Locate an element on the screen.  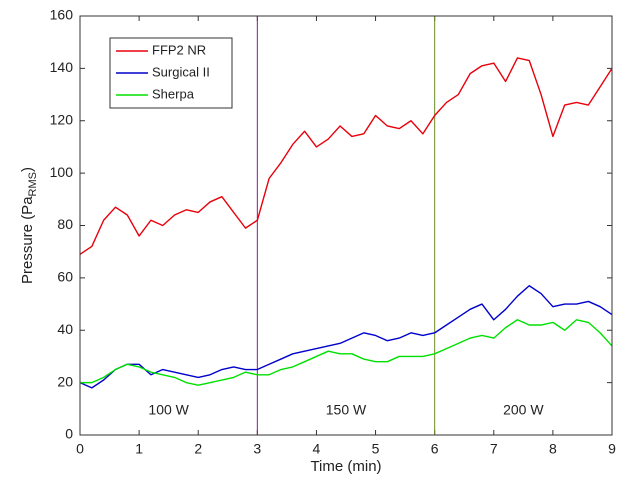
y-axis-label: Pressure (PaRMS) is located at coordinates (29, 225).